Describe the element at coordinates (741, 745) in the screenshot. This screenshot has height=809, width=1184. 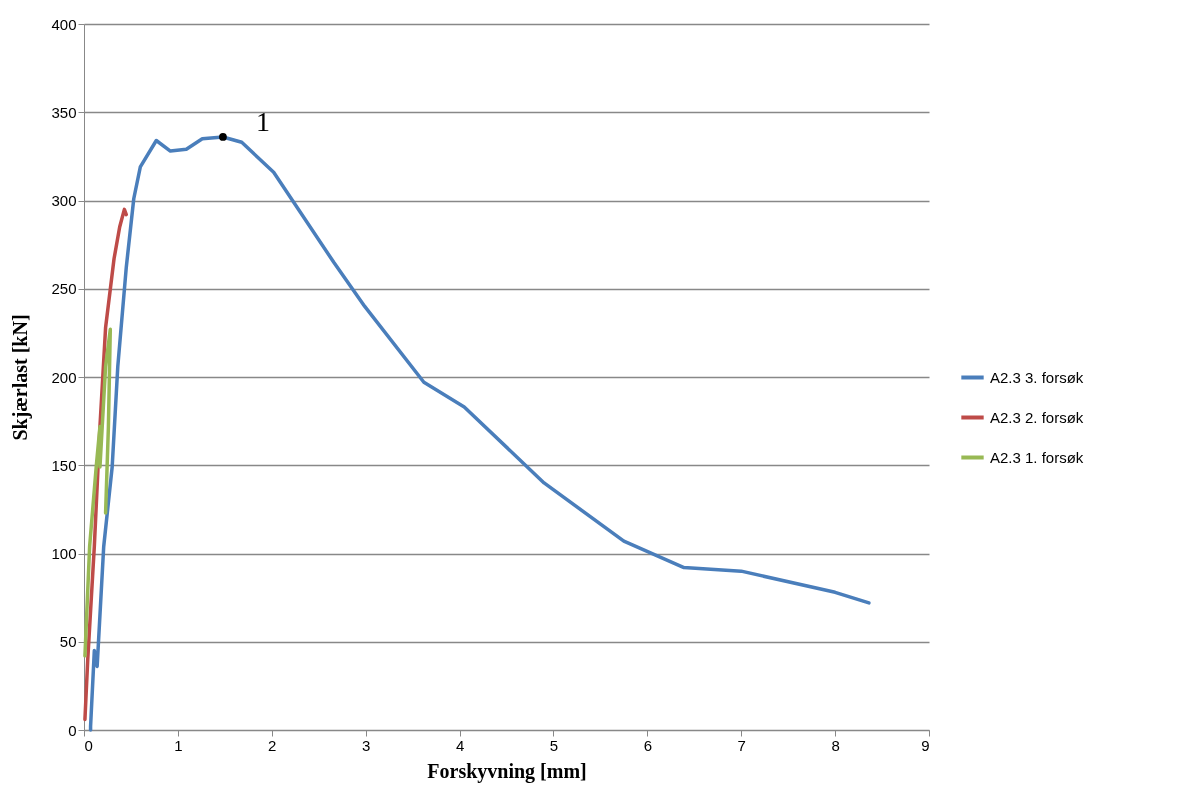
I see `x-tick-label: 7` at that location.